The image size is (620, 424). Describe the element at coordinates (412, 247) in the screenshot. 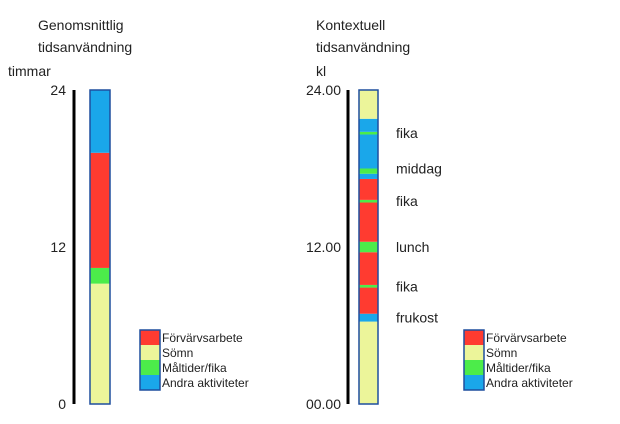

I see `bar-annotation: lunch` at that location.